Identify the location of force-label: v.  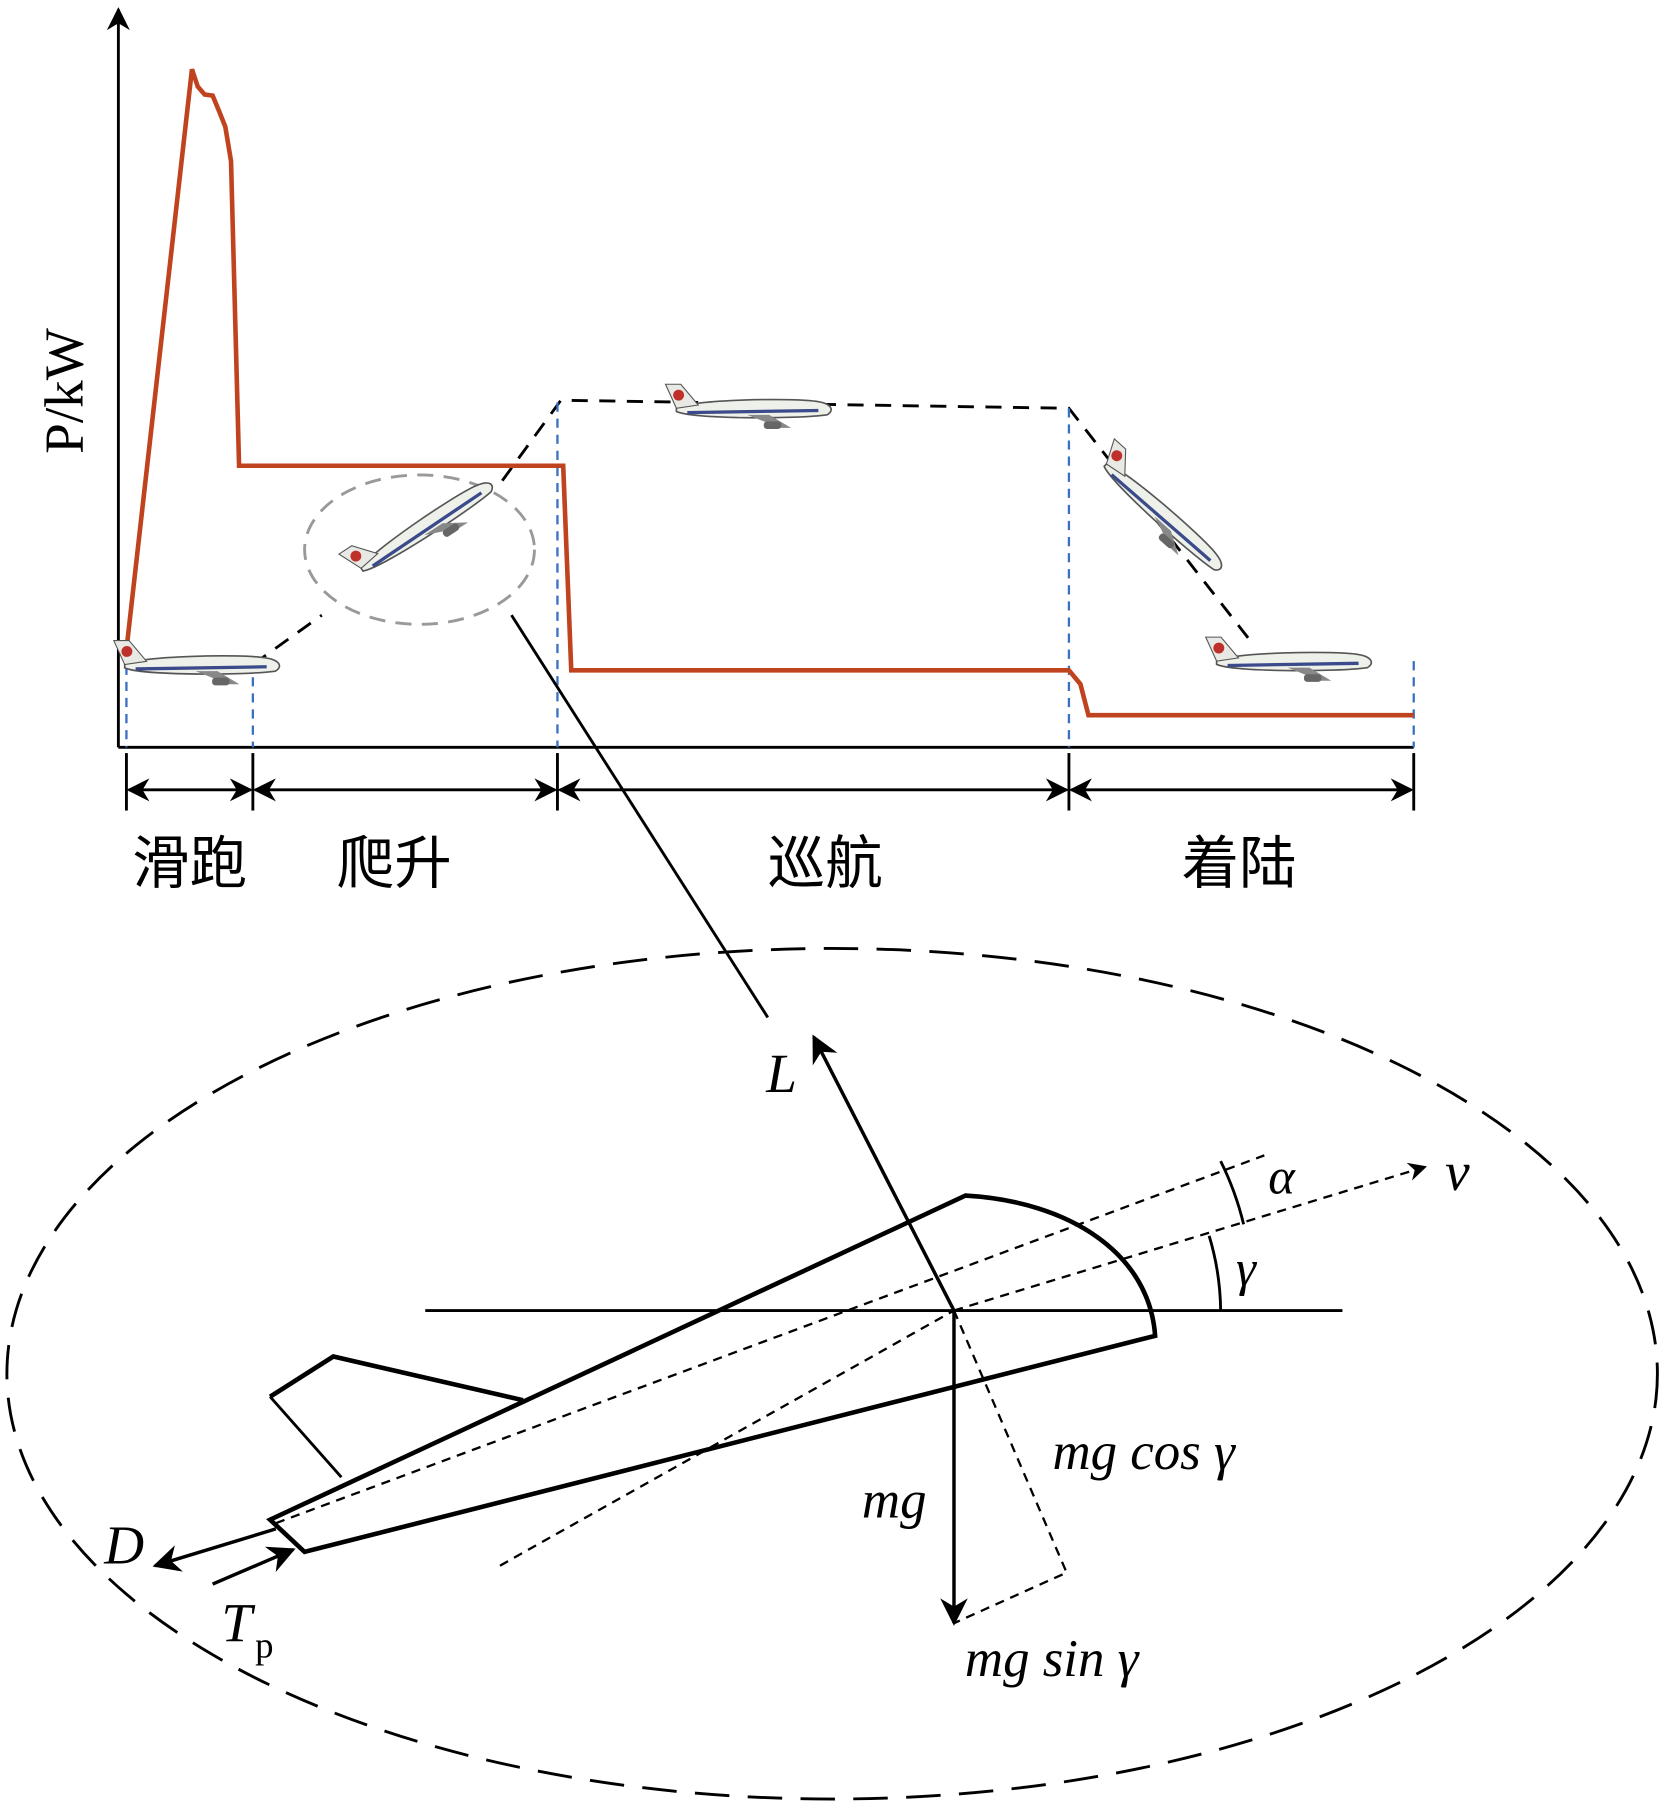
(1457, 1171).